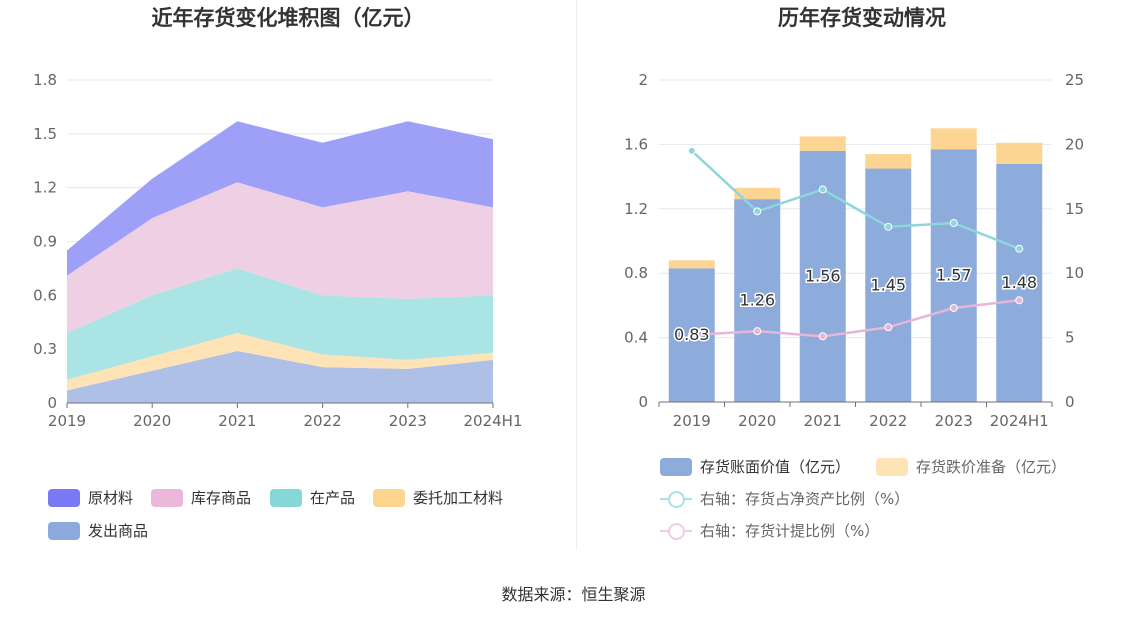 The height and width of the screenshot is (619, 1147). Describe the element at coordinates (775, 467) in the screenshot. I see `legend-label: 存货账面价值（亿元）` at that location.